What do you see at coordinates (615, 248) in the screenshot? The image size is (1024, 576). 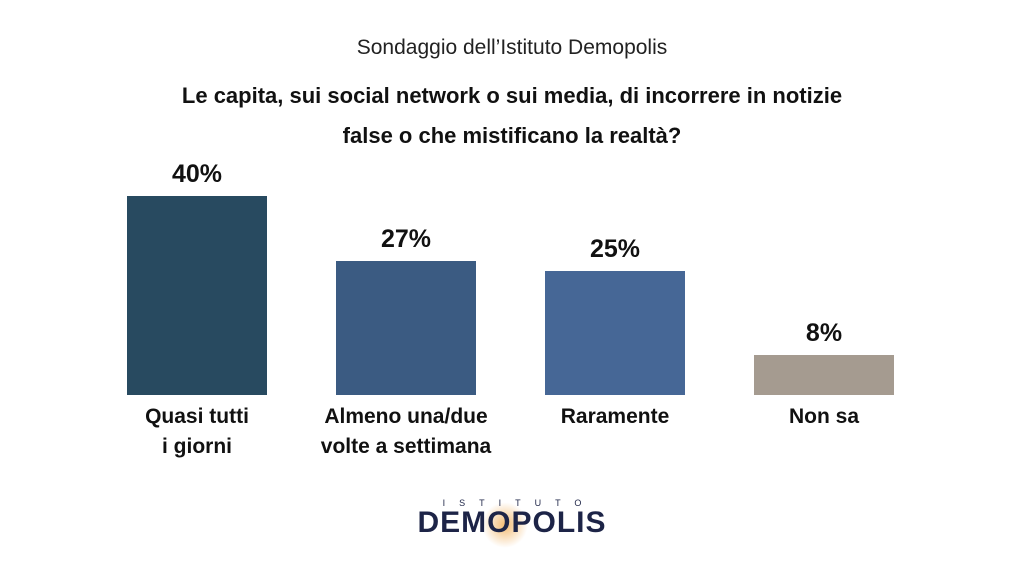 I see `value-label: 25%` at bounding box center [615, 248].